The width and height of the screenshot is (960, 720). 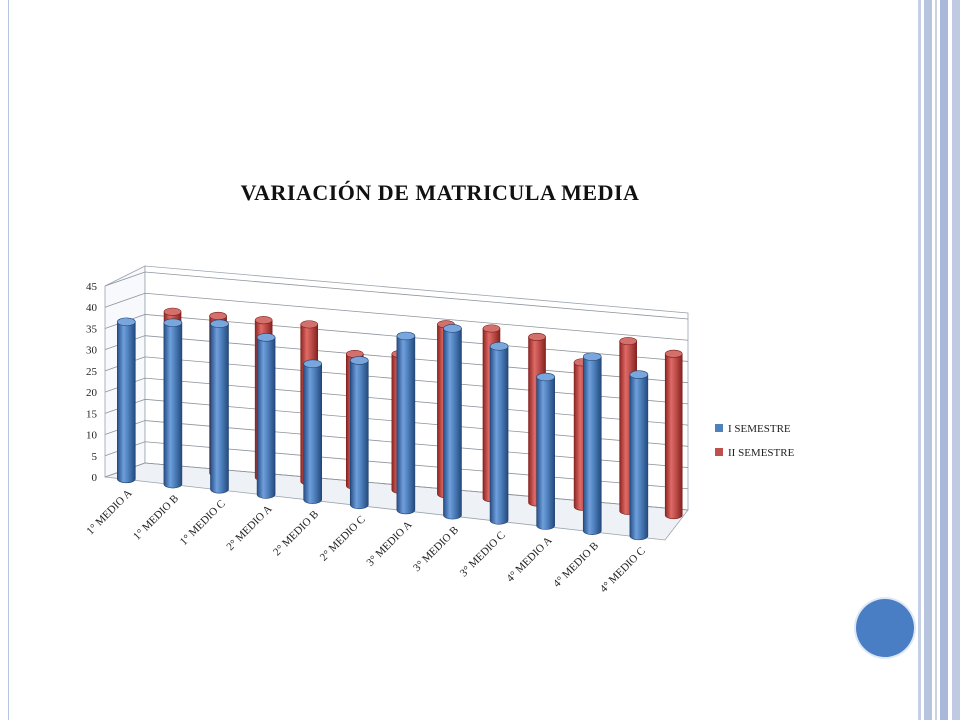 I want to click on y-tick-label: 35, so click(x=92, y=329).